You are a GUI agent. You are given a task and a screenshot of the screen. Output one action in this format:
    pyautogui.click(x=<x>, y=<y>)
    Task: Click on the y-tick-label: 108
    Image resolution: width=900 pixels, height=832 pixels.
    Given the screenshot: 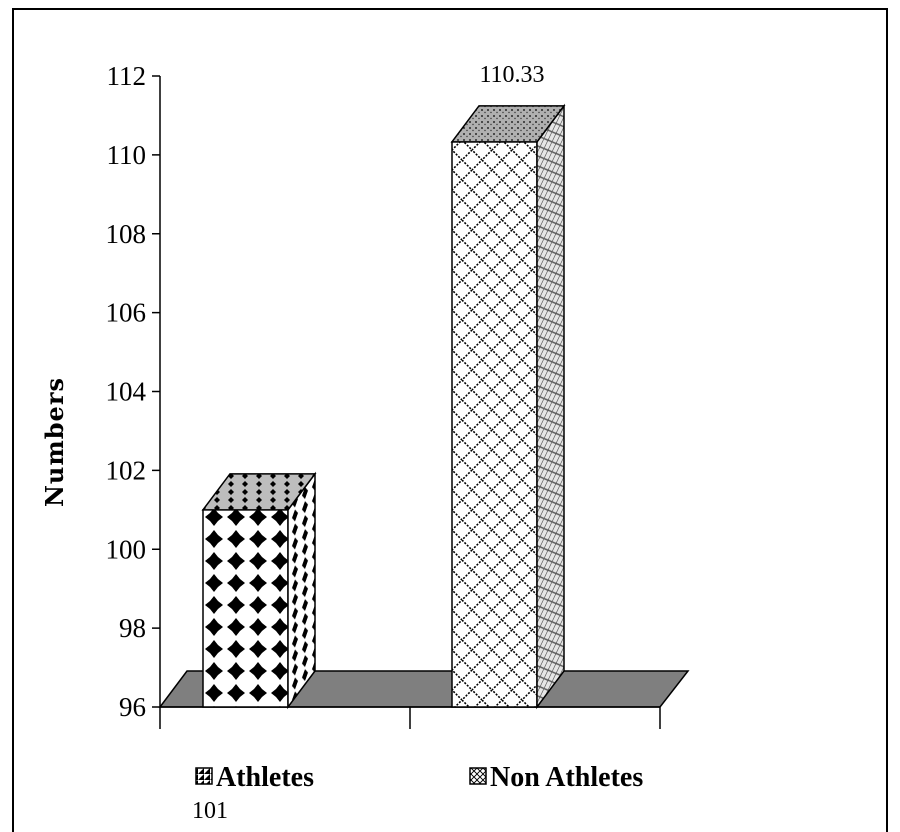 What is the action you would take?
    pyautogui.click(x=126, y=234)
    